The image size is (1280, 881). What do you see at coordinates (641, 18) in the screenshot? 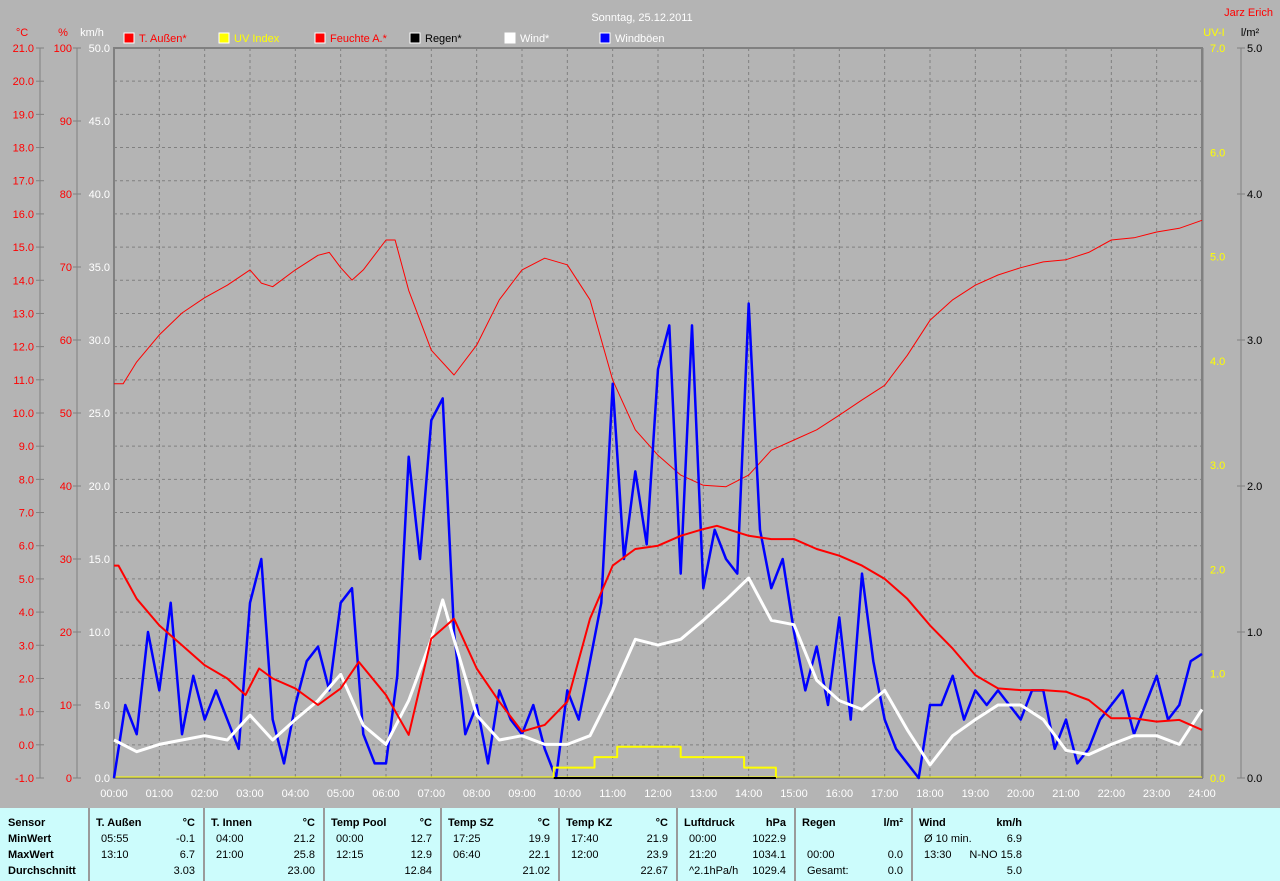
I see `chart-title: Sonntag, 25.12.2011` at bounding box center [641, 18].